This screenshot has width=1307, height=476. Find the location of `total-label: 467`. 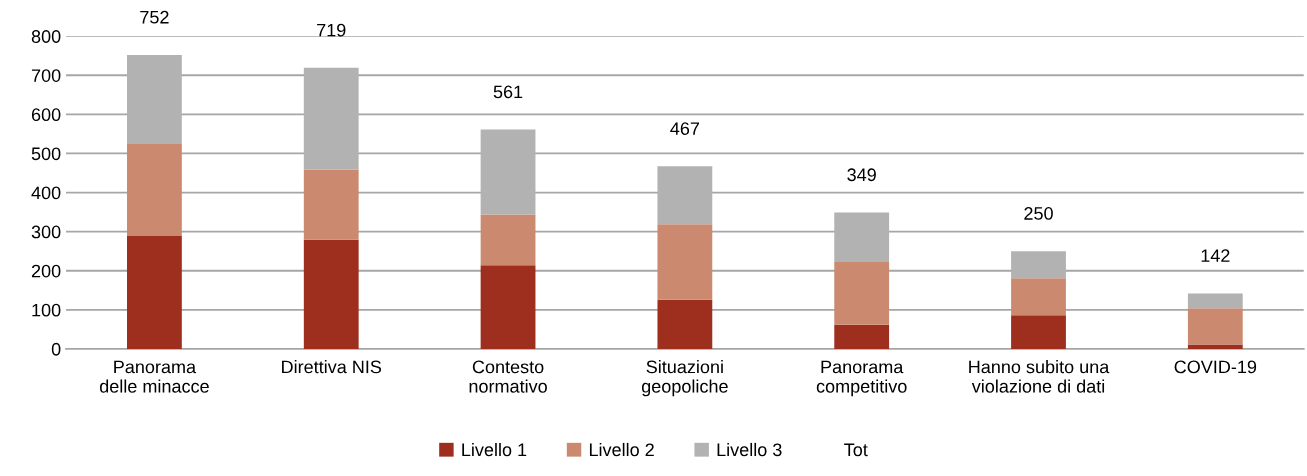

total-label: 467 is located at coordinates (685, 128).